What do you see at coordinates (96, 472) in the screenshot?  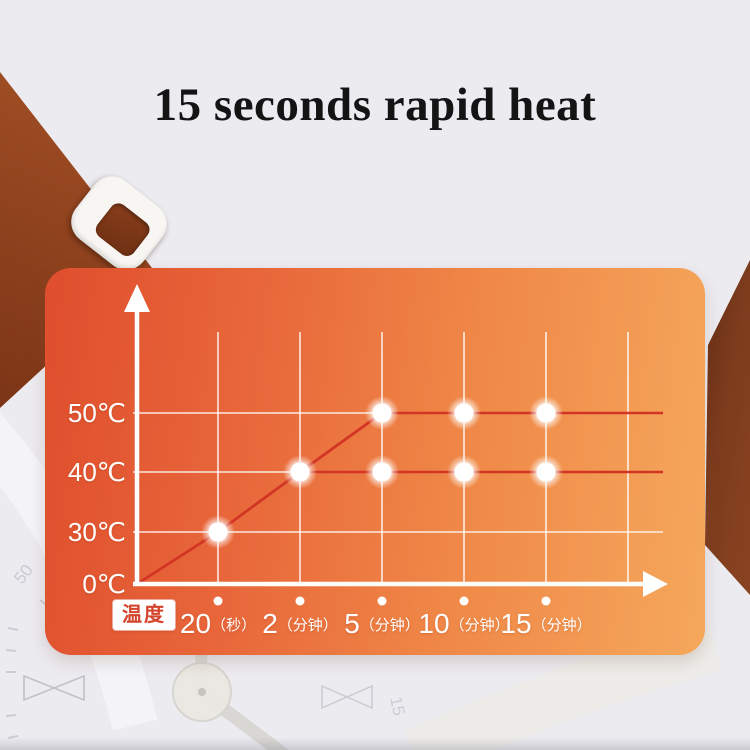 I see `y-tick-label-40: 40℃` at bounding box center [96, 472].